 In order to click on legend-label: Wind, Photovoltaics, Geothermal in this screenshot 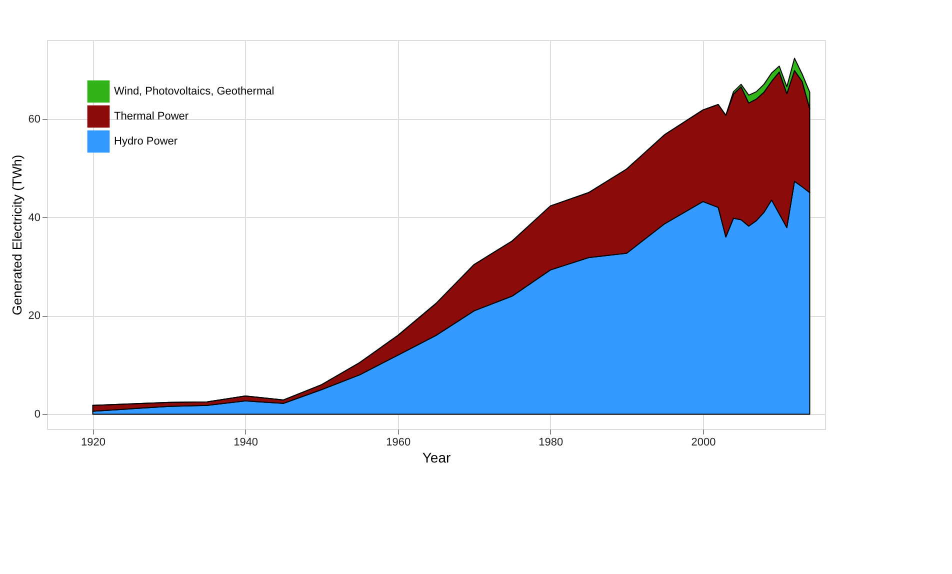, I will do `click(194, 92)`.